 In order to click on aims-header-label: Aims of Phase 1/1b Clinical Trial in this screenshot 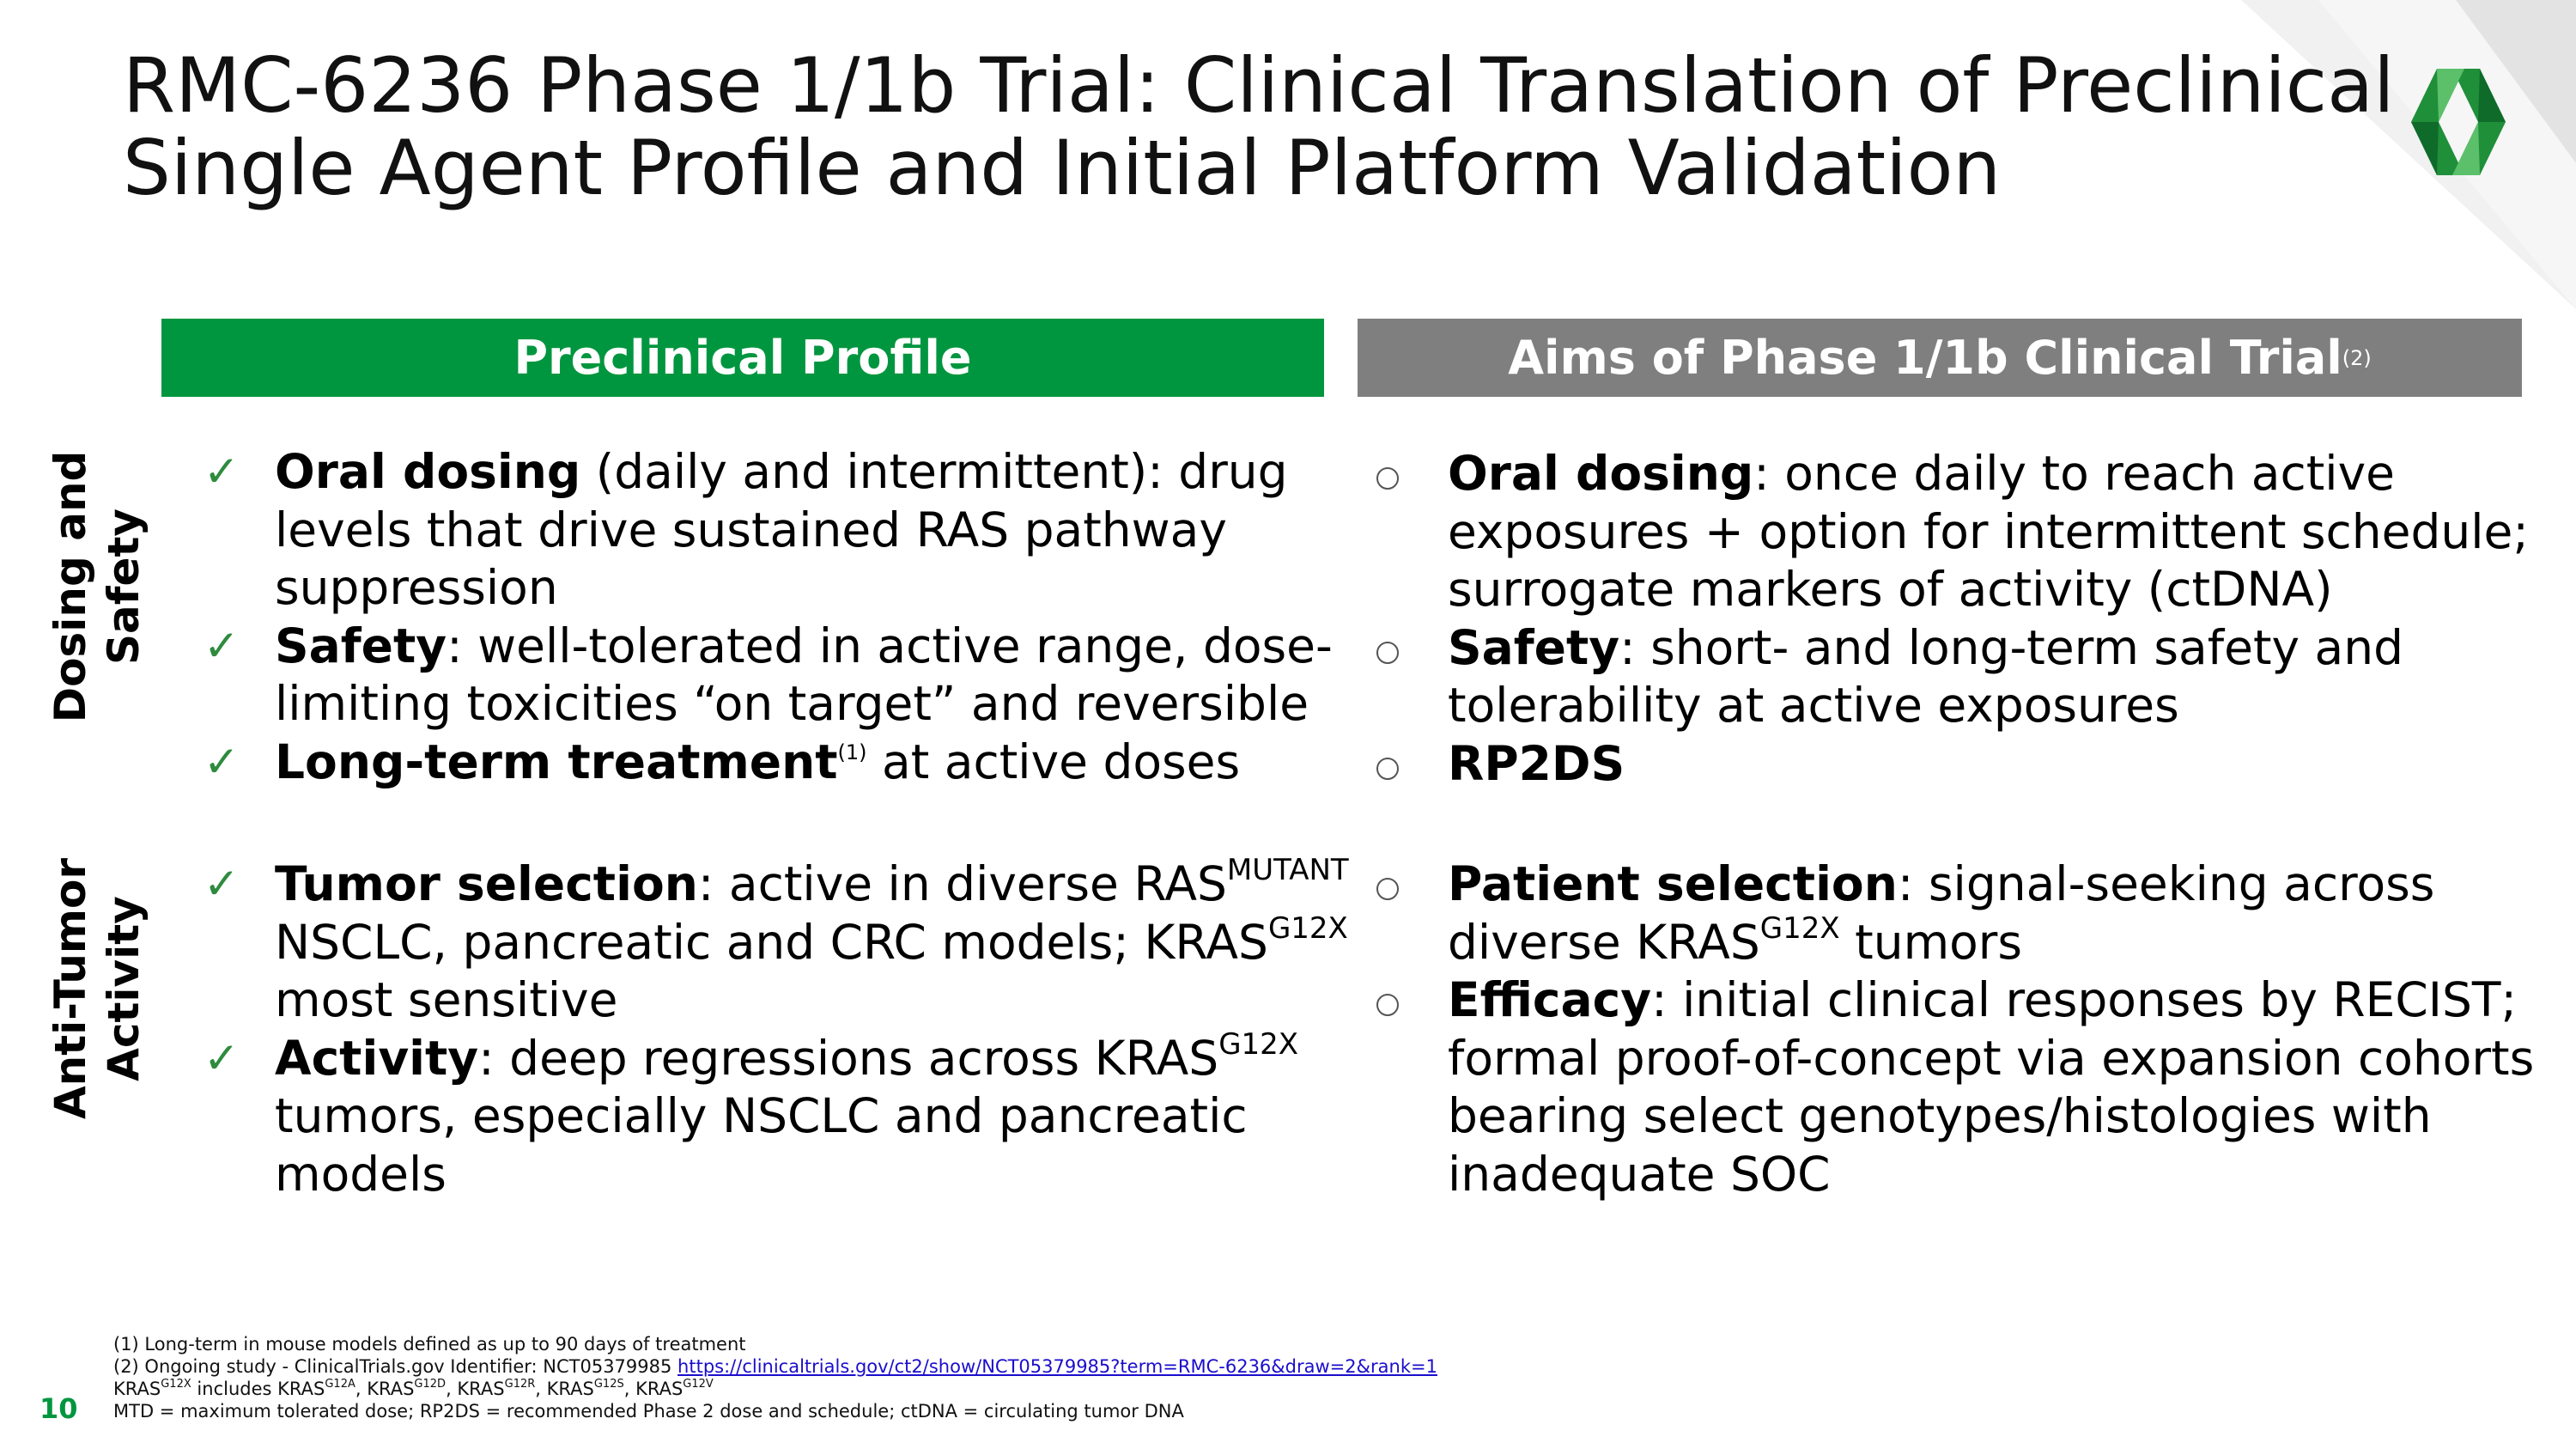, I will do `click(1925, 358)`.